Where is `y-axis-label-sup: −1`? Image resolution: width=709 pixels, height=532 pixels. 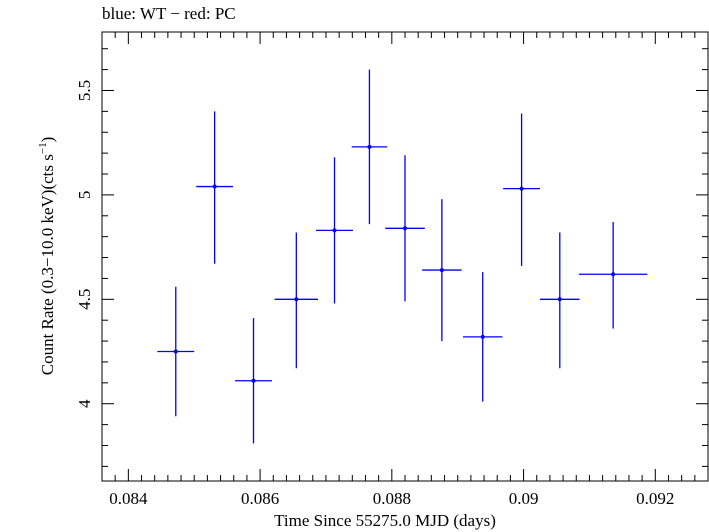 y-axis-label-sup: −1 is located at coordinates (43, 148).